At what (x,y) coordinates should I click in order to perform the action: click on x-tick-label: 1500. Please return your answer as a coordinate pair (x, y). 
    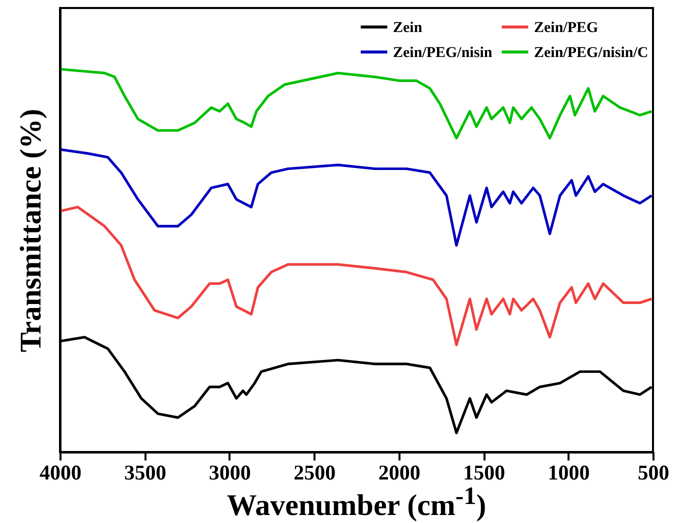
    Looking at the image, I should click on (484, 472).